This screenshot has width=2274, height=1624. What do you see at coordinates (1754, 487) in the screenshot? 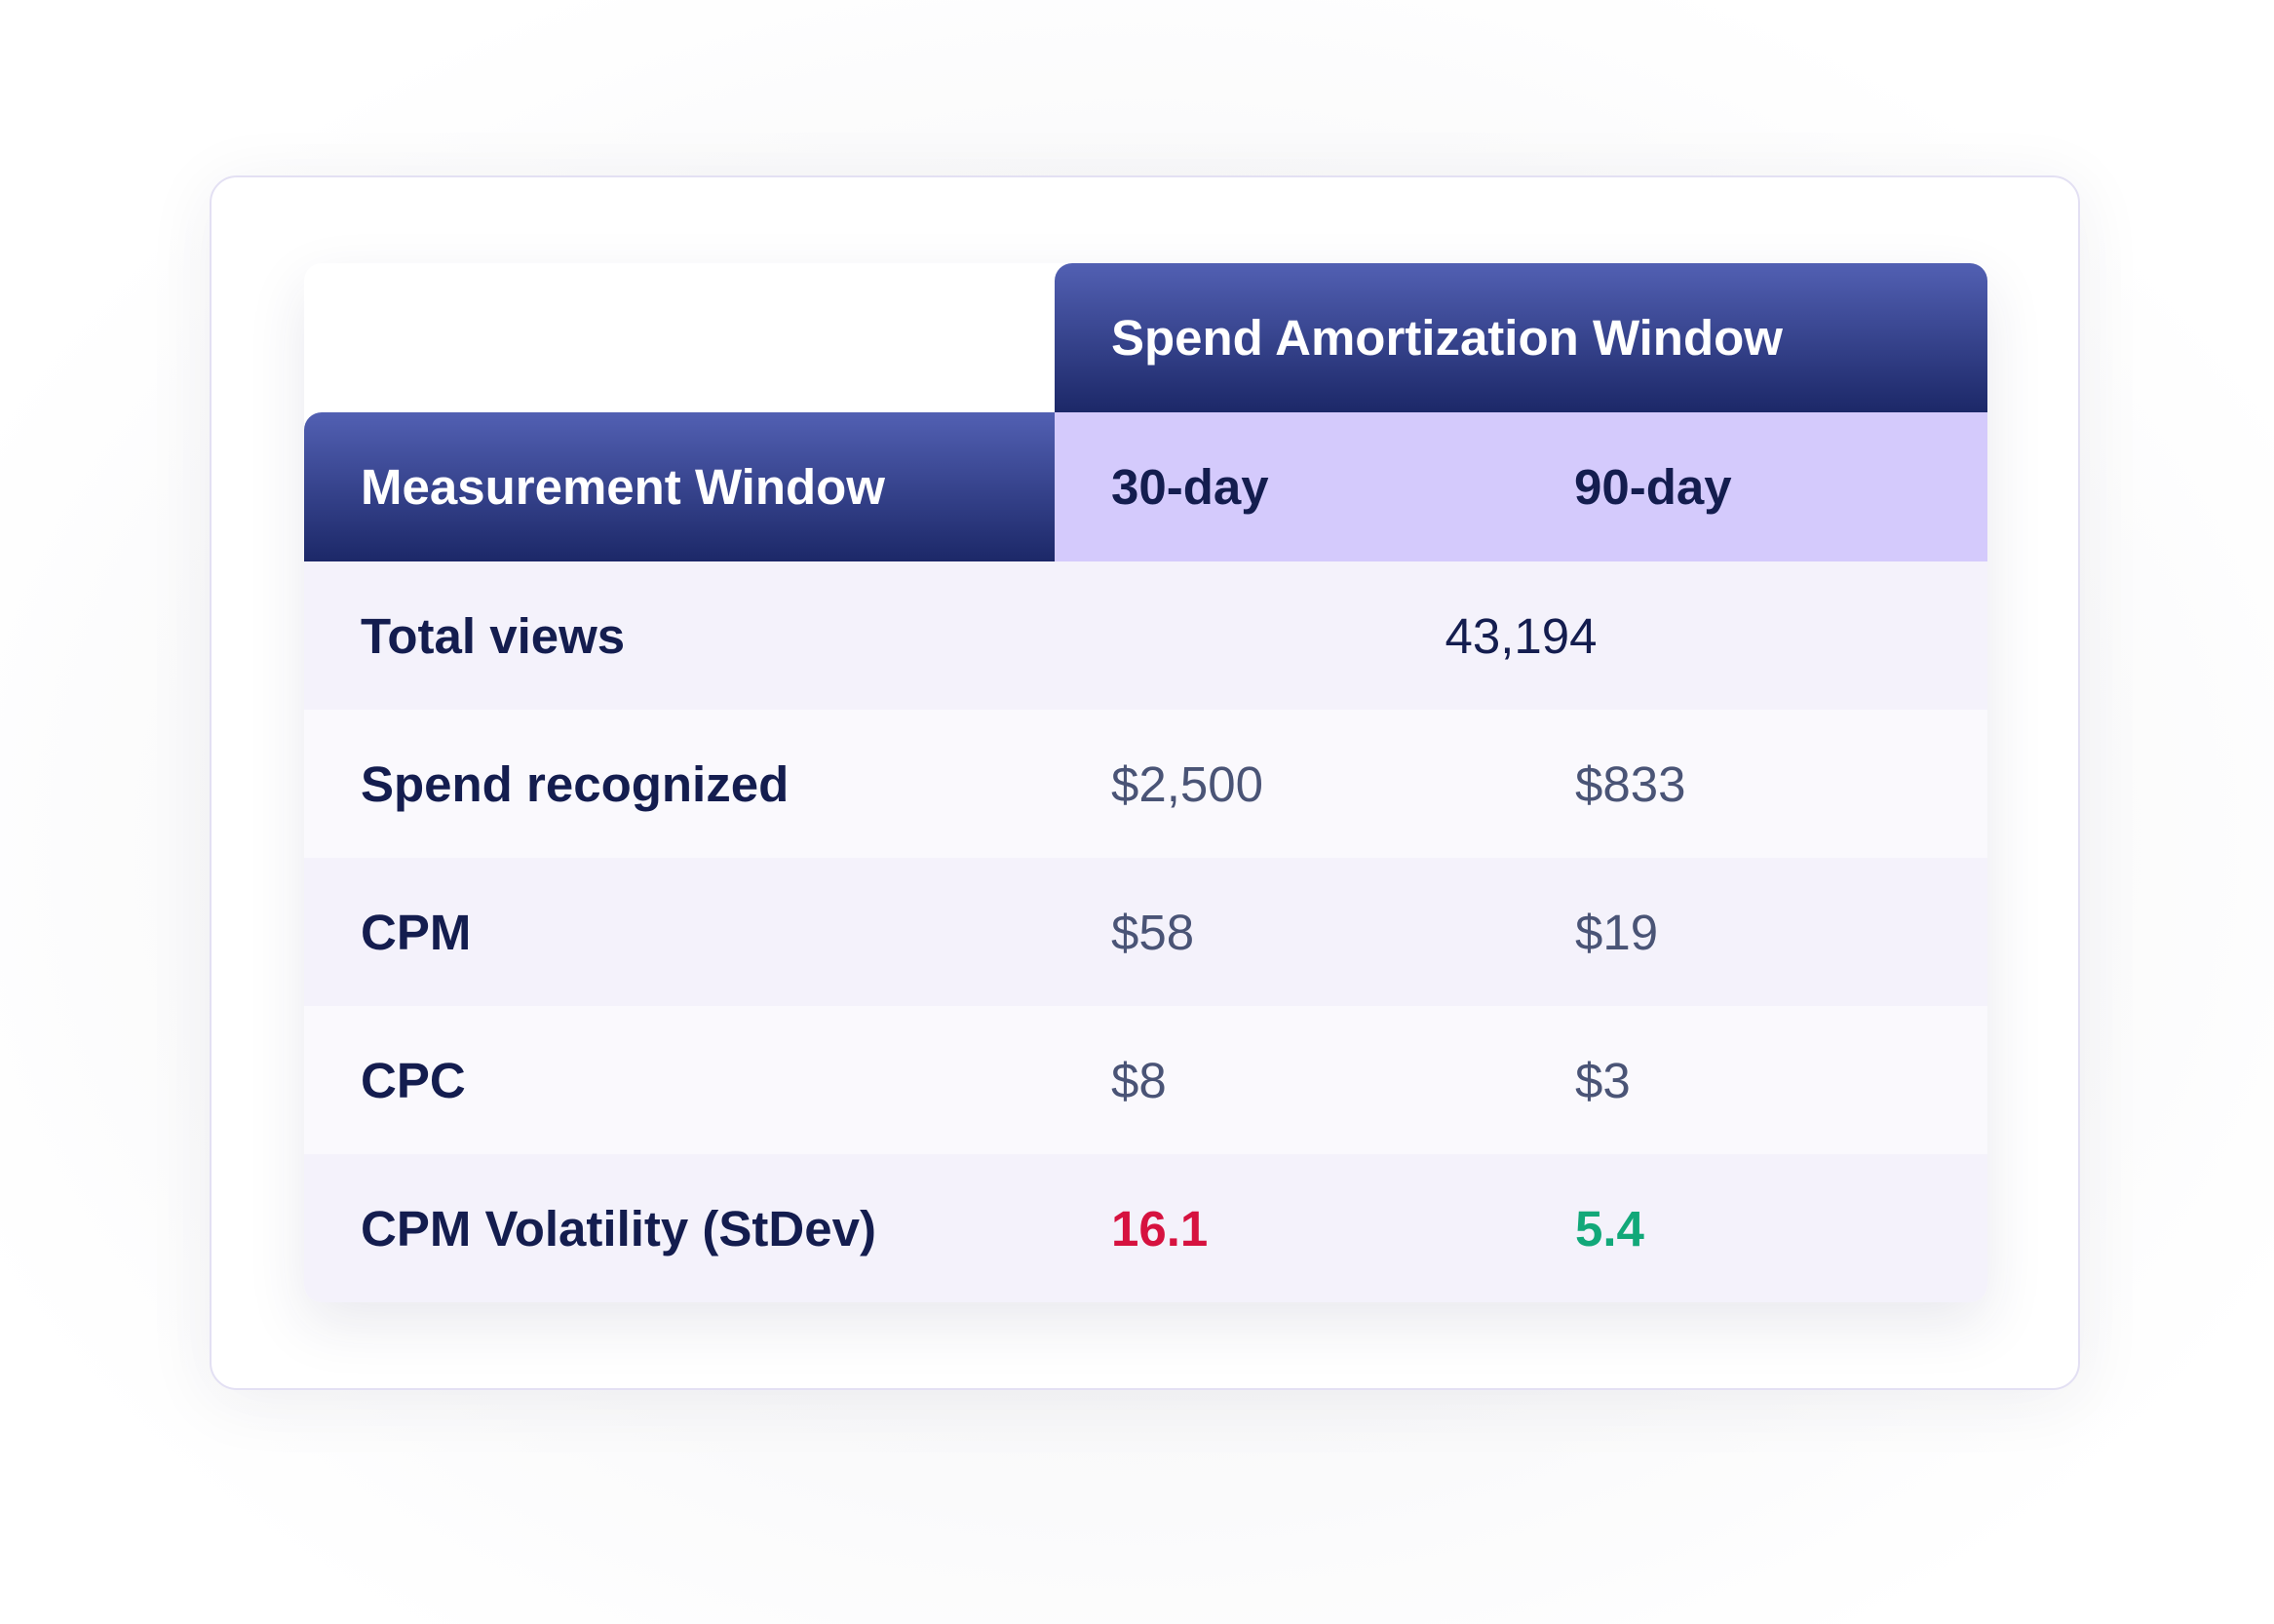
I see `column-header-90-day: 90-day` at bounding box center [1754, 487].